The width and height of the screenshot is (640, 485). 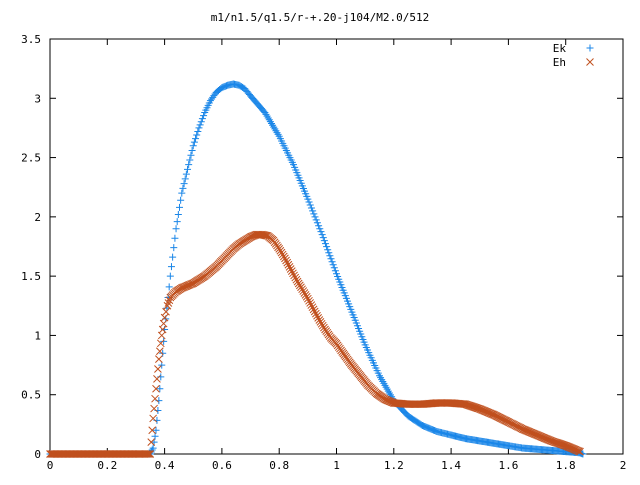 I want to click on legend-item-ek: Ek, so click(x=573, y=48).